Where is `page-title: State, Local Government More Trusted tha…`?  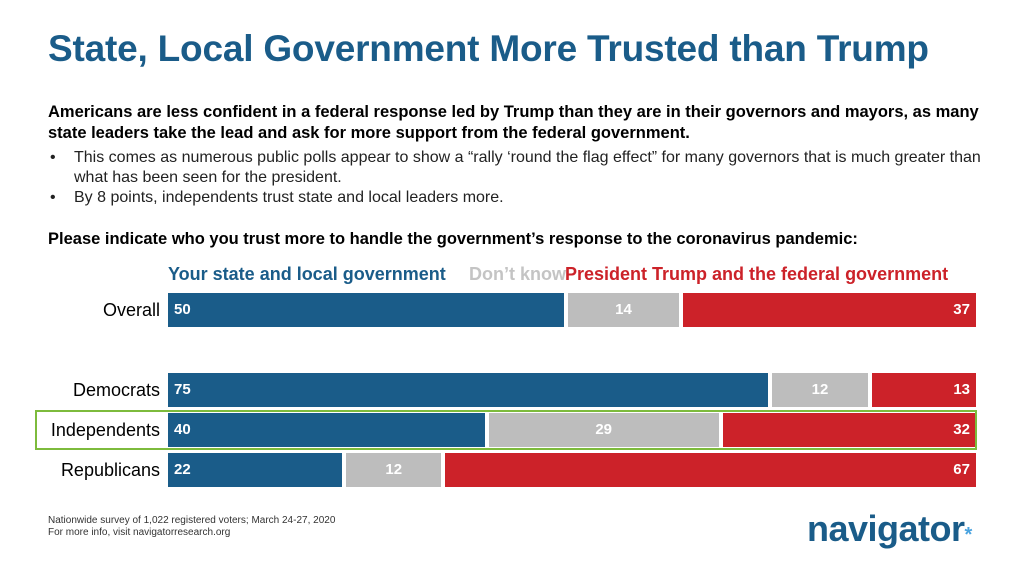 page-title: State, Local Government More Trusted tha… is located at coordinates (488, 48).